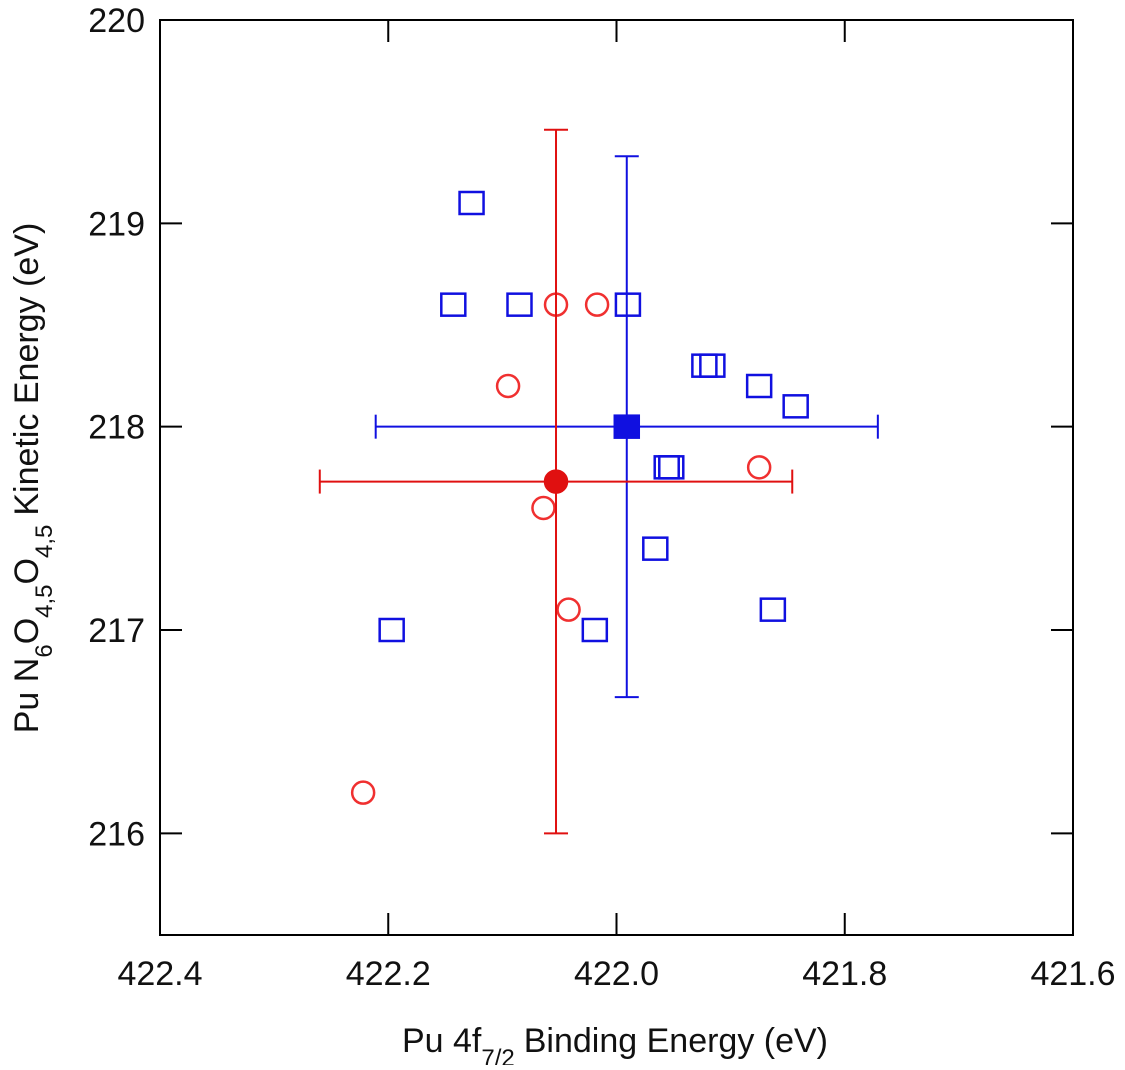 Image resolution: width=1125 pixels, height=1070 pixels. Describe the element at coordinates (116, 834) in the screenshot. I see `y-tick-label: 216` at that location.